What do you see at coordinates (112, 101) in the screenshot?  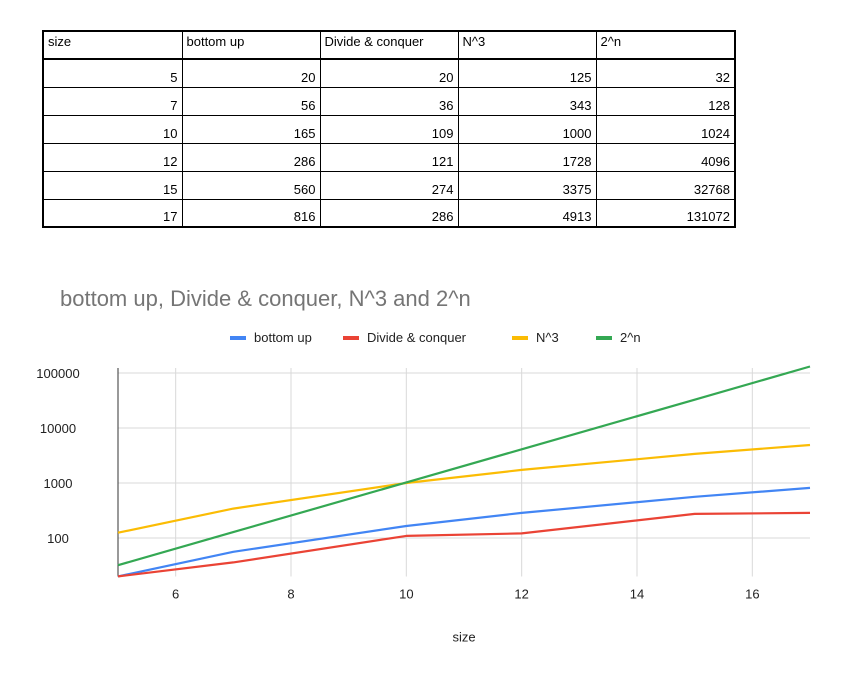 I see `table-cell: 7` at bounding box center [112, 101].